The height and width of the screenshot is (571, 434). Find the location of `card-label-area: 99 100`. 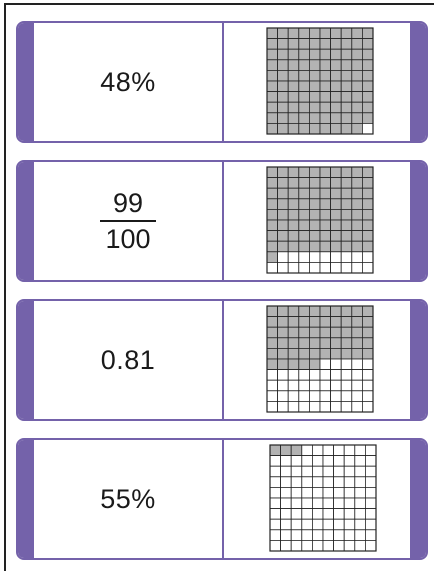

card-label-area: 99 100 is located at coordinates (128, 221).